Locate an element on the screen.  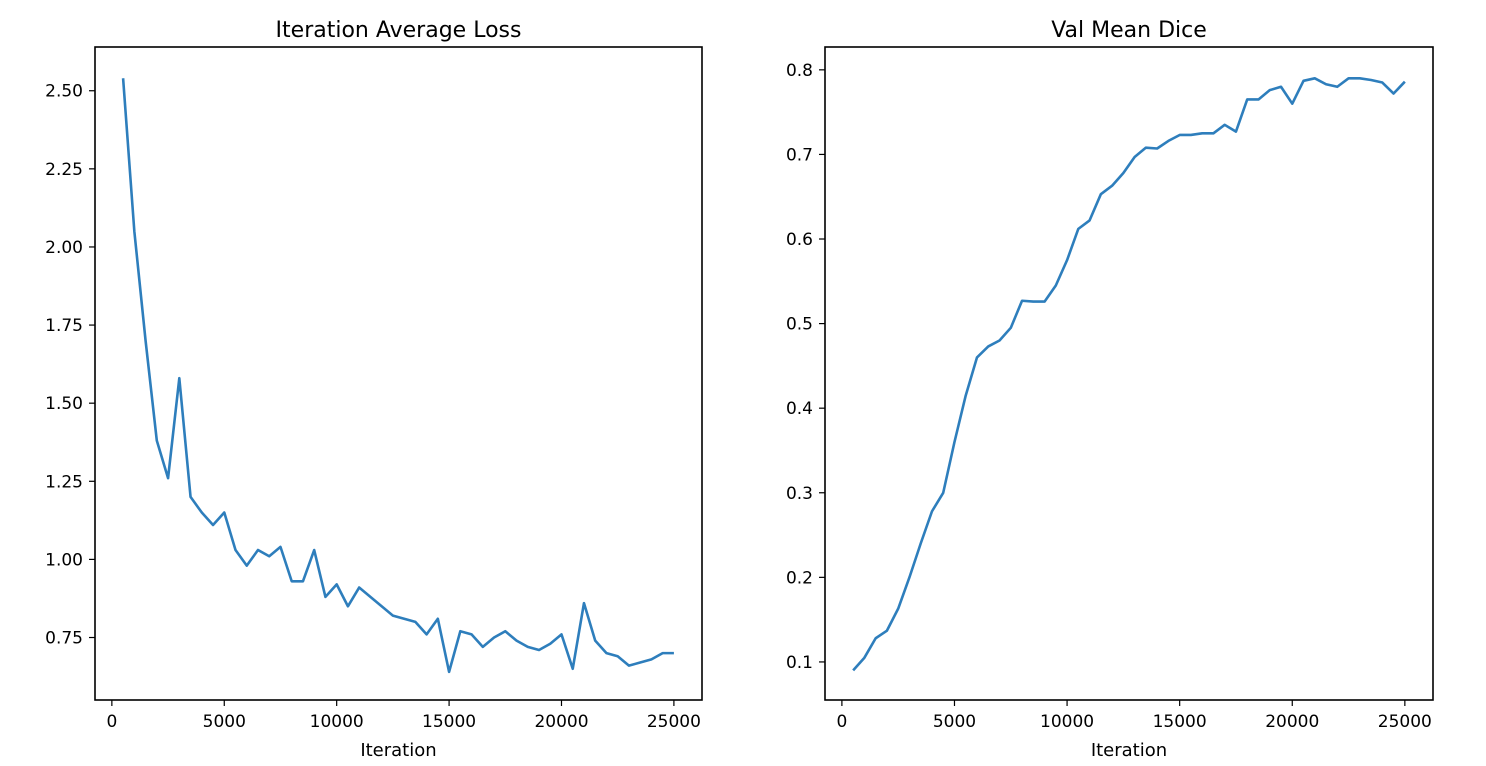
y-tick-label: 0.6 is located at coordinates (799, 240).